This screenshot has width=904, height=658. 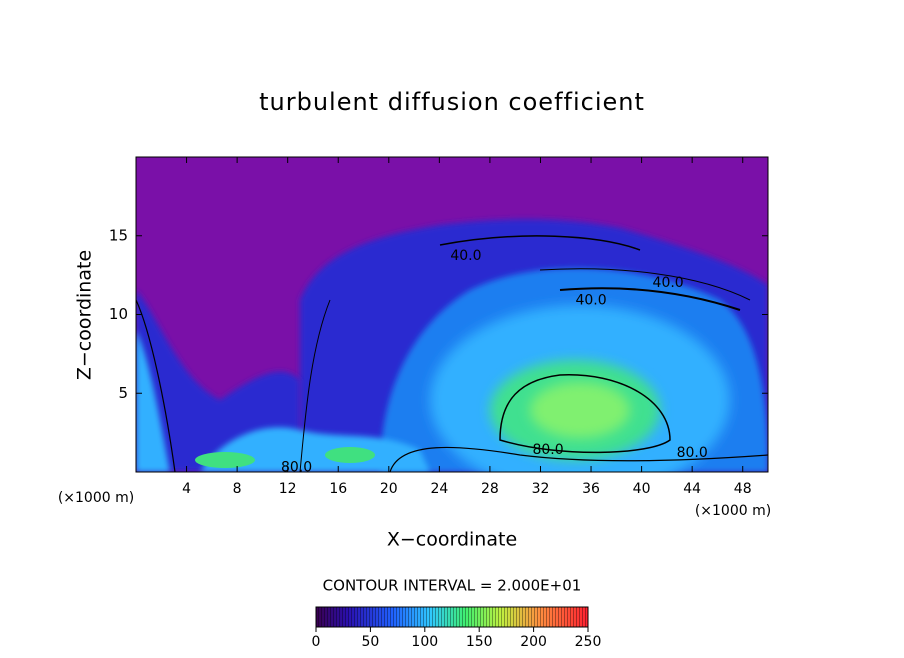 What do you see at coordinates (452, 617) in the screenshot?
I see `colorbar-frame` at bounding box center [452, 617].